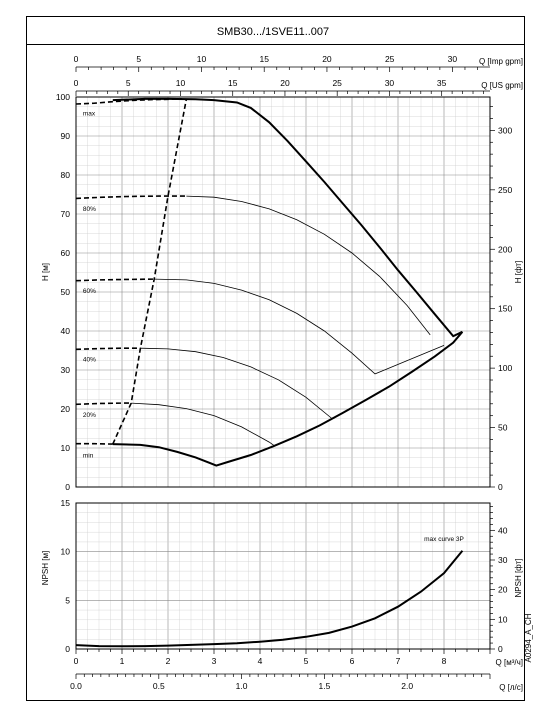 The width and height of the screenshot is (546, 723). I want to click on h-ft-tick-label: 300, so click(505, 130).